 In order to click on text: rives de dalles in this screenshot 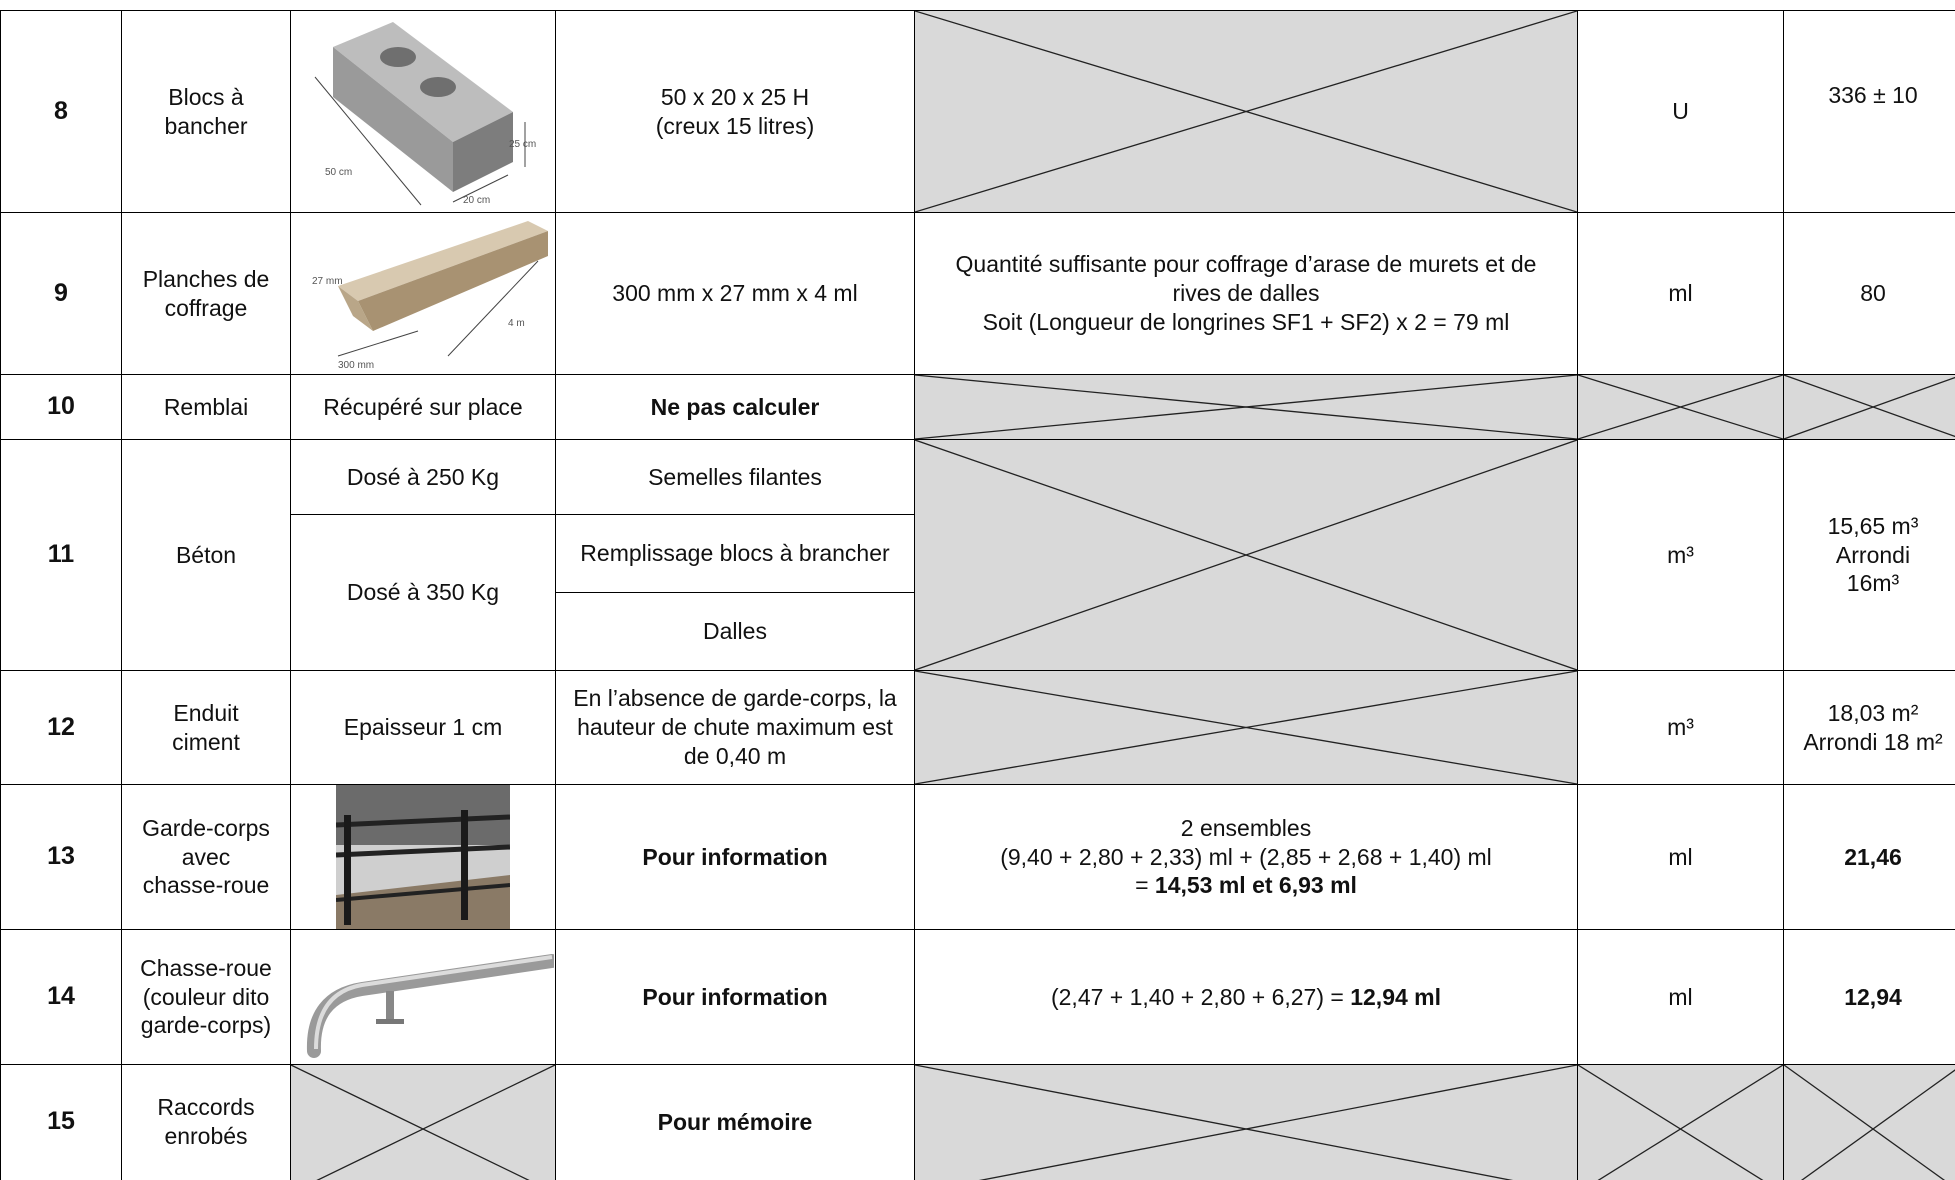, I will do `click(1246, 293)`.